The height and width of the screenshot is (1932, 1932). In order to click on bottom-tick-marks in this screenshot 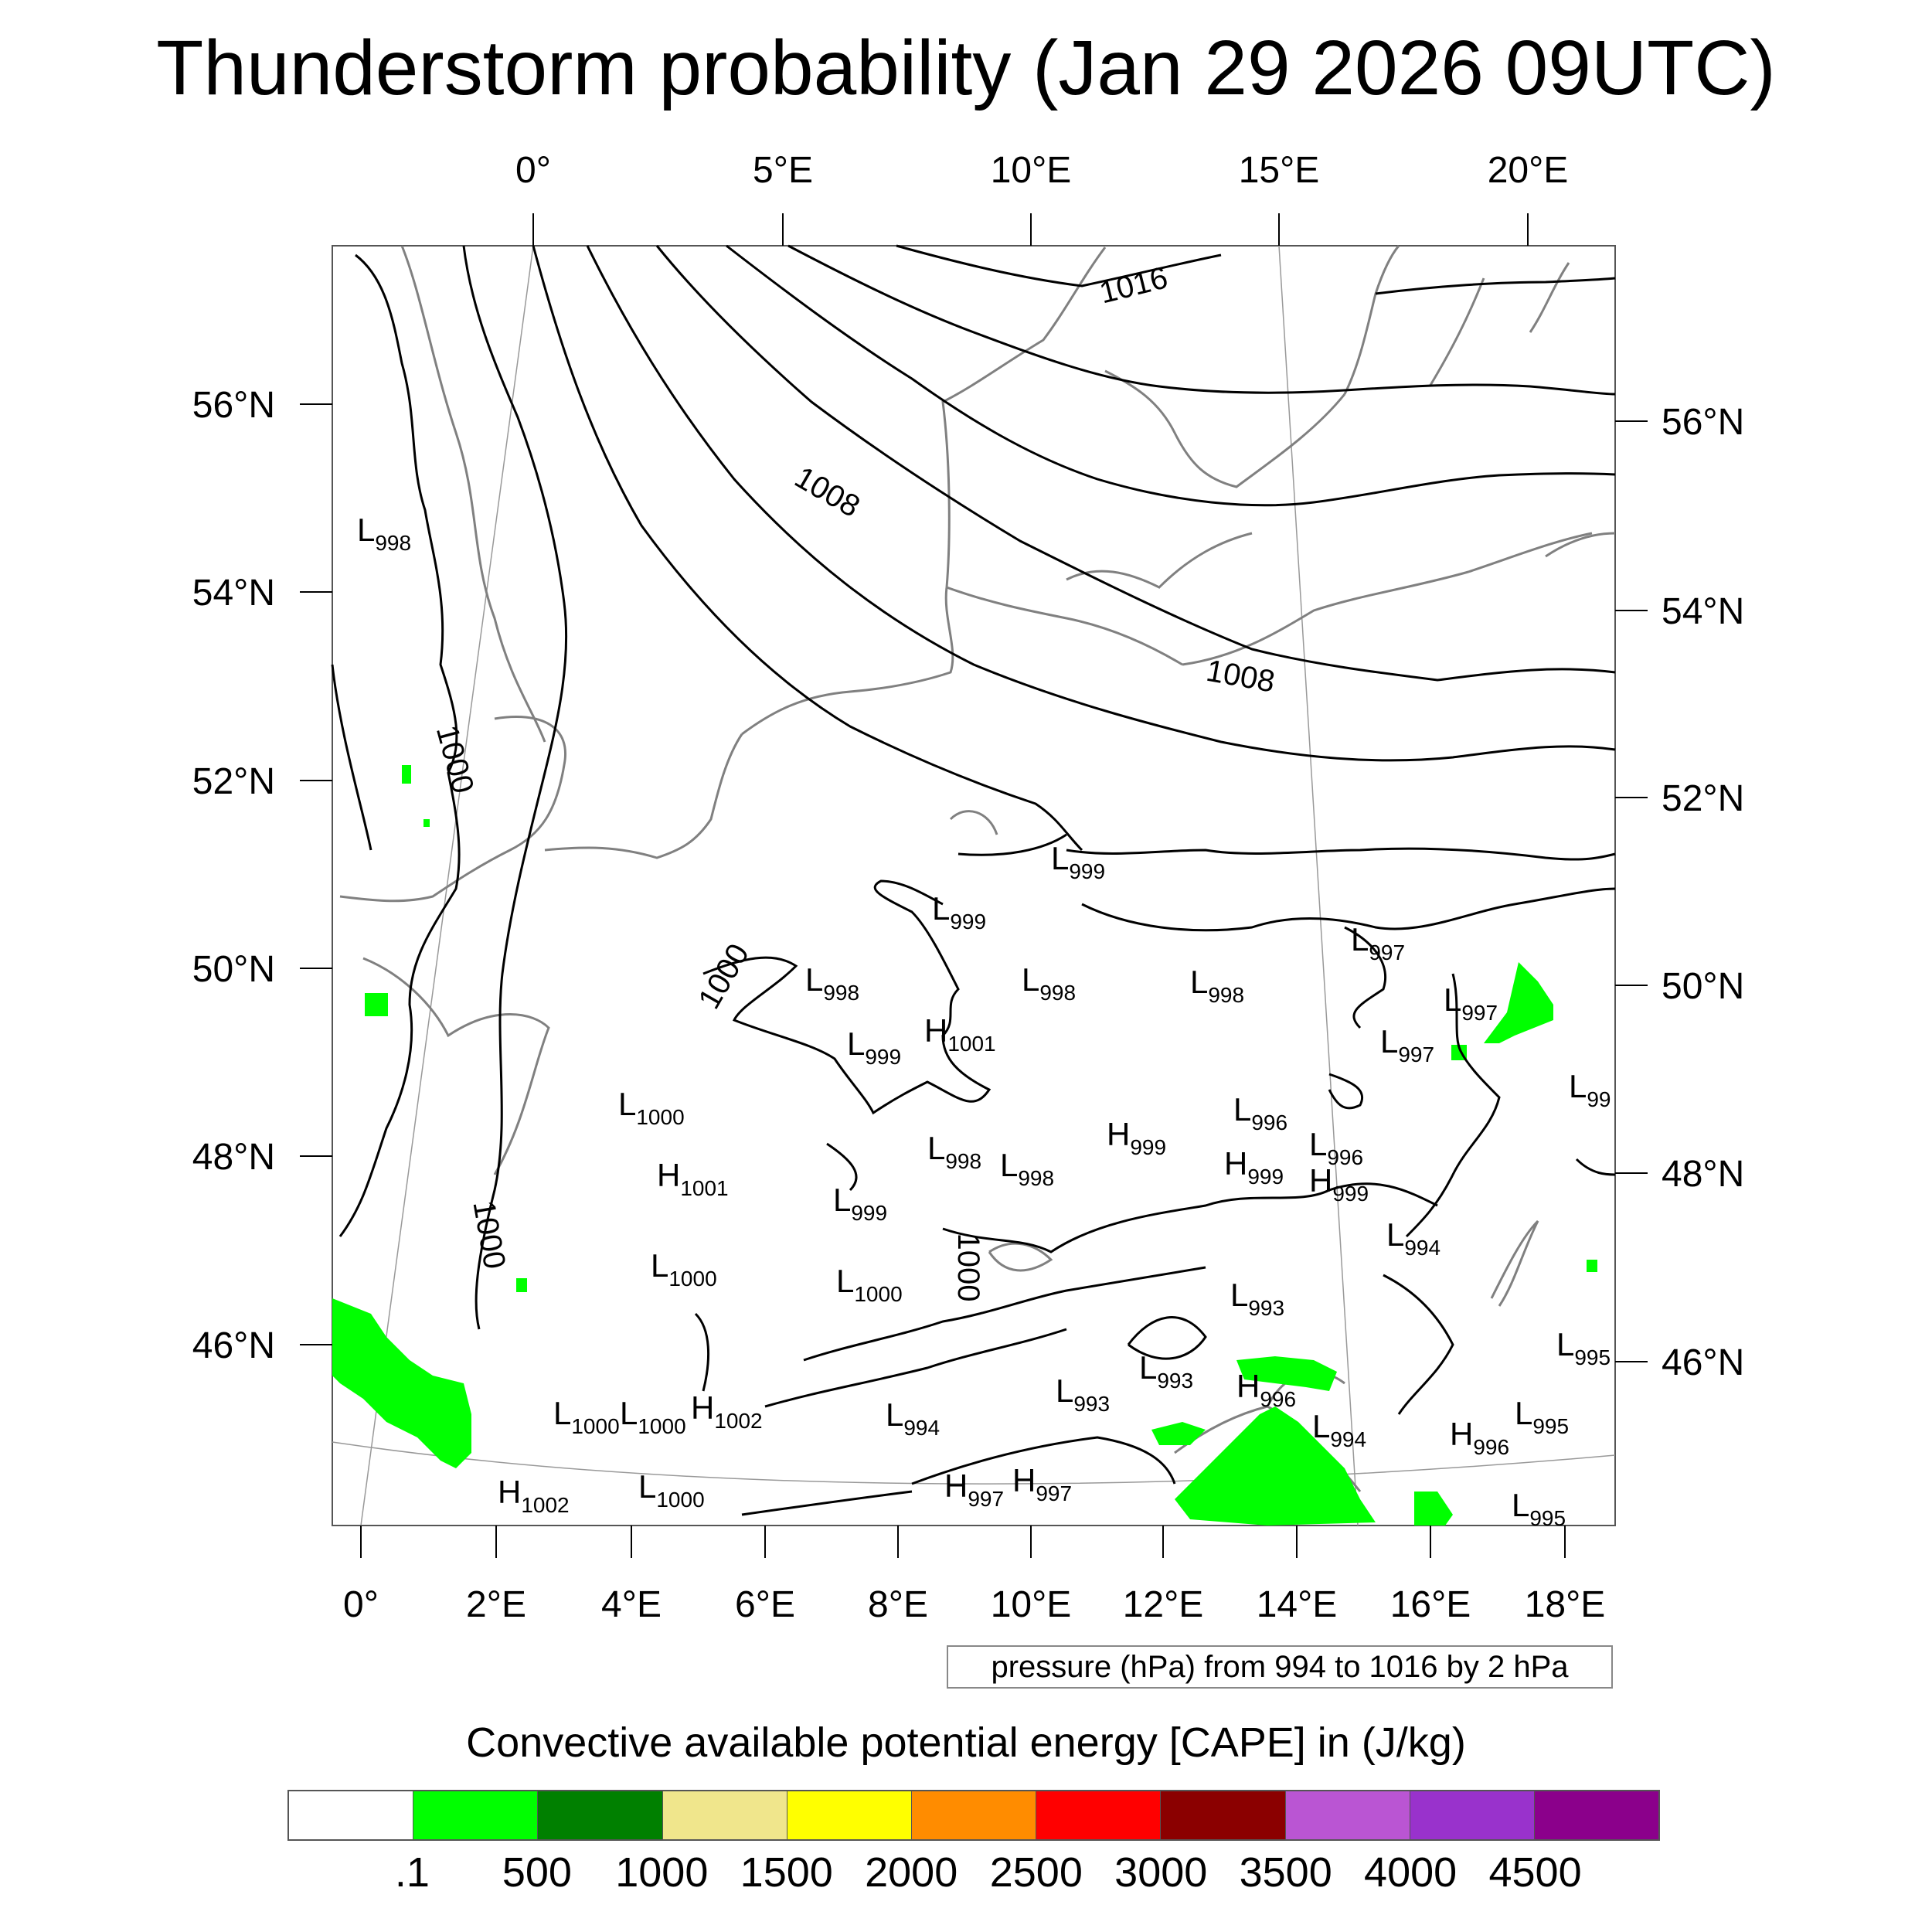, I will do `click(963, 1542)`.